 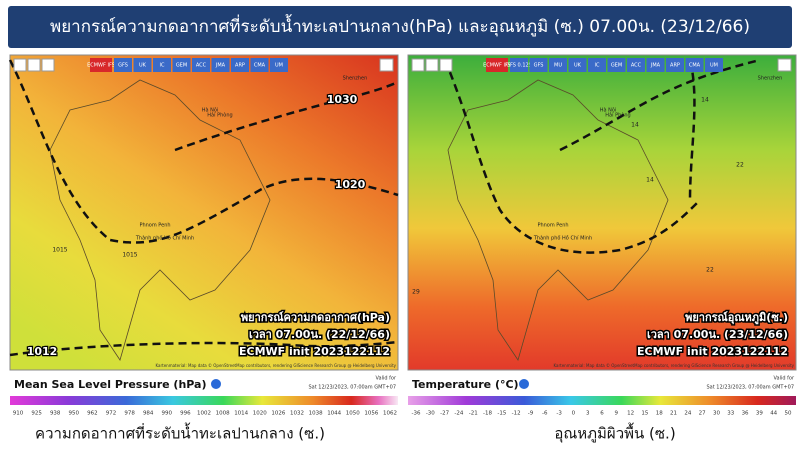 I want to click on contour-label: 1020, so click(x=350, y=184).